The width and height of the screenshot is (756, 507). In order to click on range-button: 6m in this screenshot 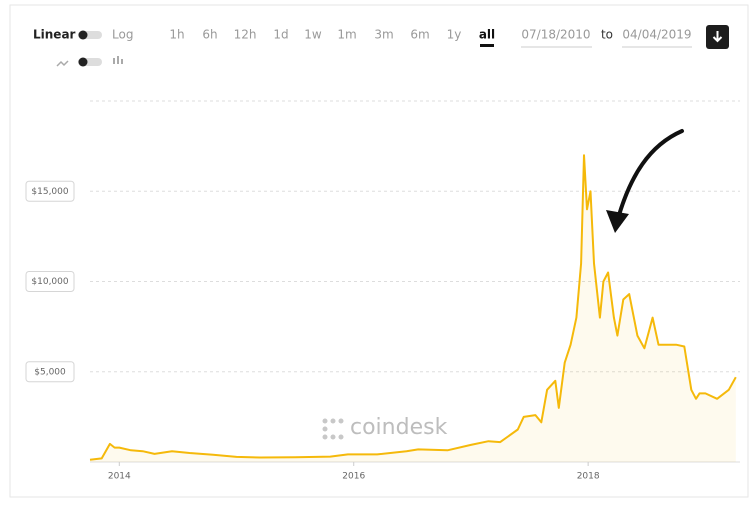, I will do `click(419, 35)`.